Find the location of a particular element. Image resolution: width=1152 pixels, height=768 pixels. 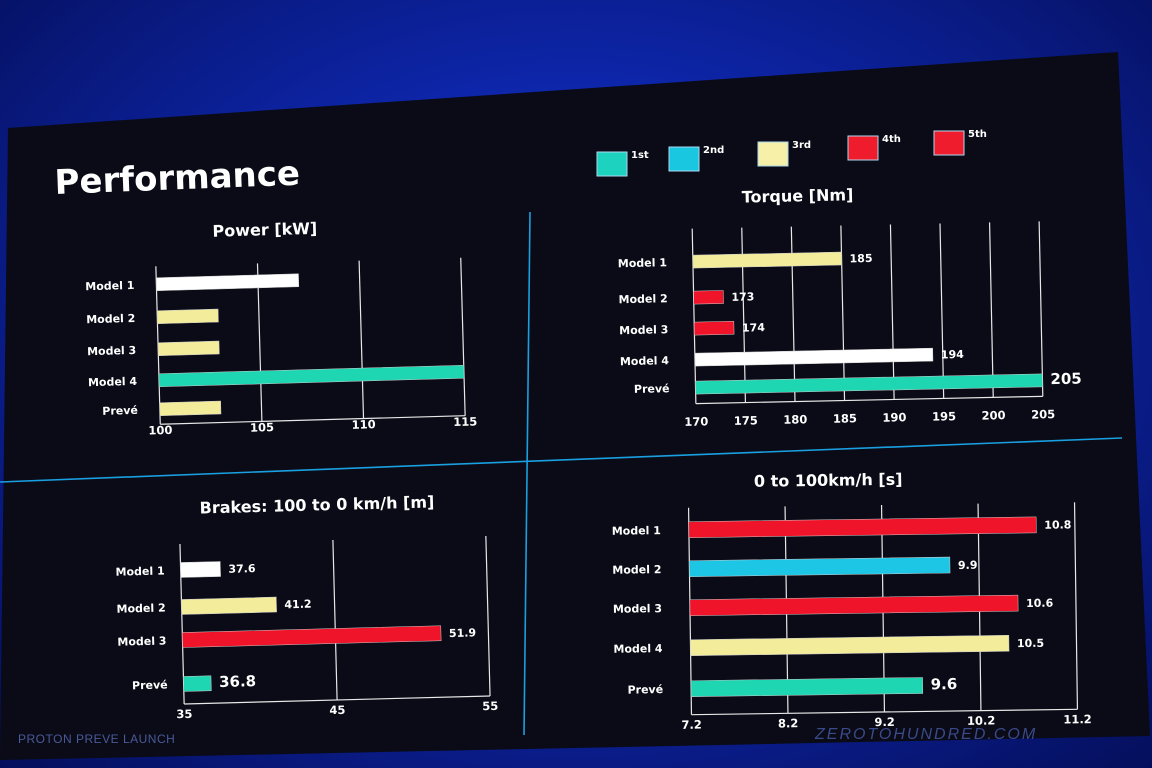

legend-label-3rd: 3rd is located at coordinates (801, 145).